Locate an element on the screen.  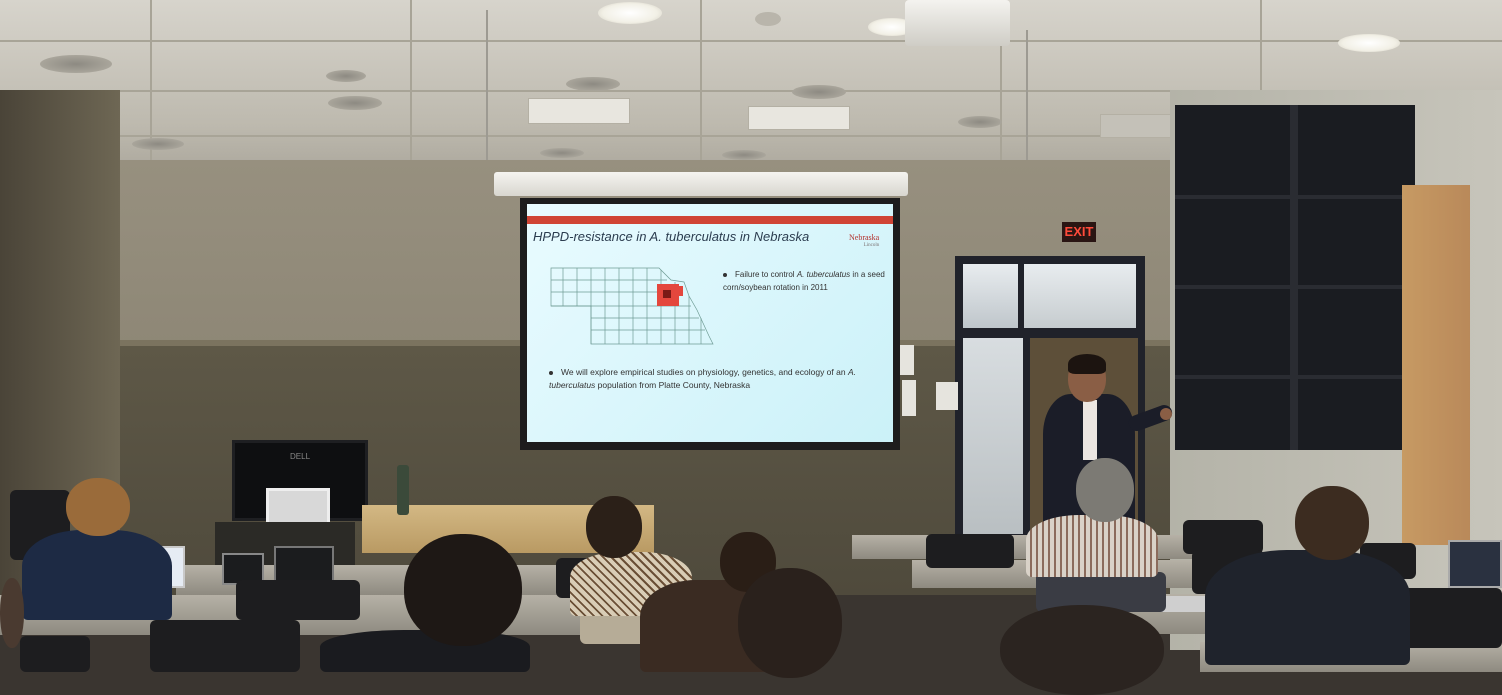
university-logo: Nebraska Lincoln is located at coordinates (864, 242).